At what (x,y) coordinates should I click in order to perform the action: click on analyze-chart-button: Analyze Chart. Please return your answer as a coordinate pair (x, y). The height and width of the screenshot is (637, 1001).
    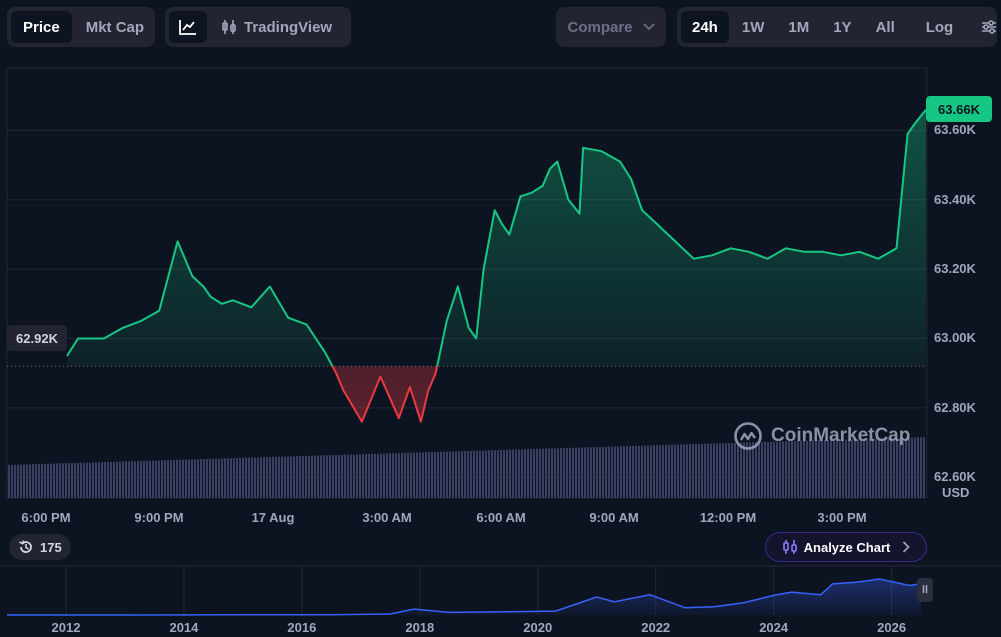
    Looking at the image, I should click on (846, 547).